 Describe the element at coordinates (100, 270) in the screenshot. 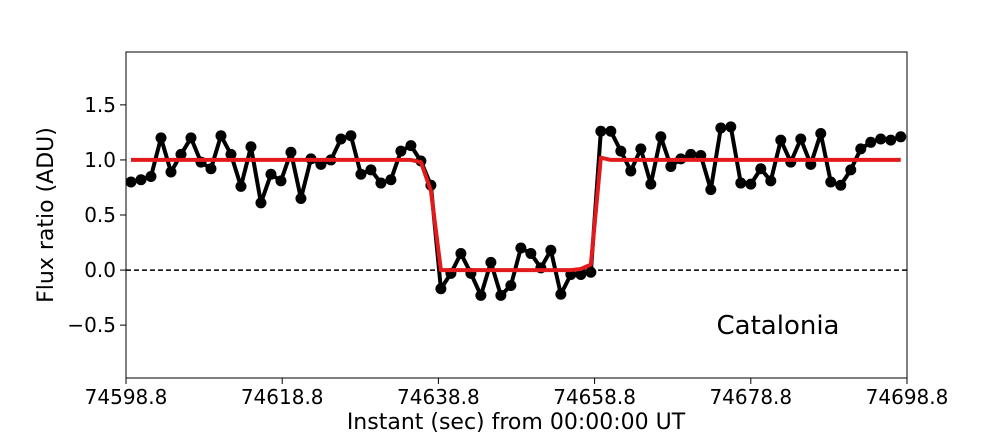

I see `y-tick-label: 0.0` at that location.